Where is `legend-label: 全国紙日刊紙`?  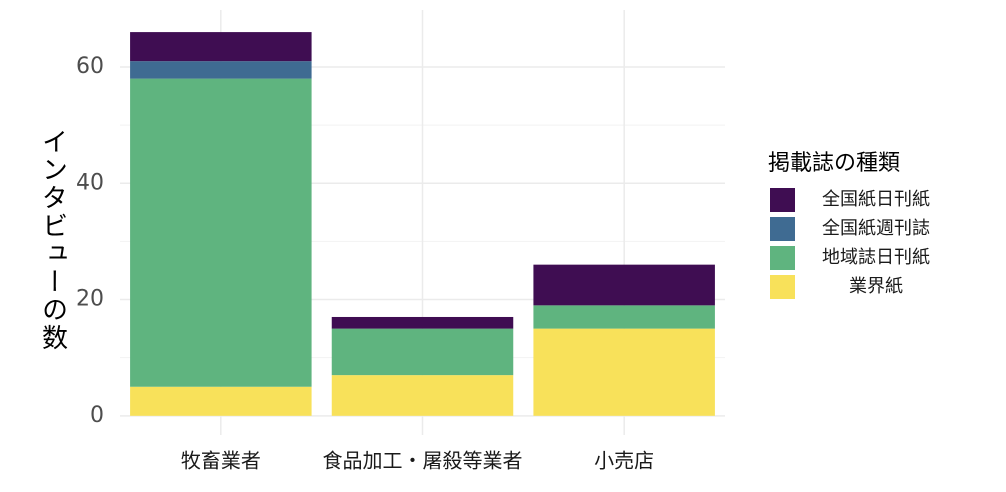
legend-label: 全国紙日刊紙 is located at coordinates (876, 199).